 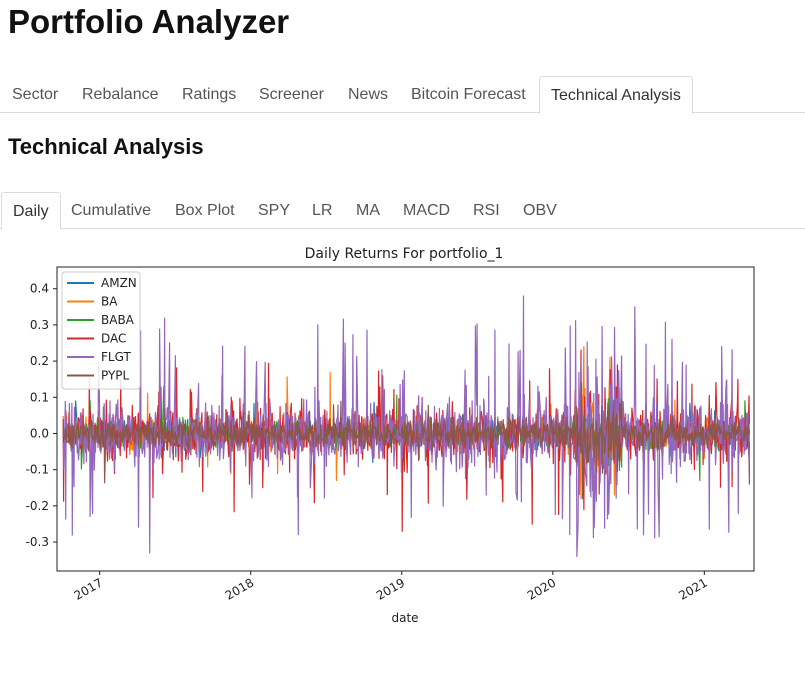 What do you see at coordinates (37, 470) in the screenshot?
I see `y-tick-label: -0.1` at bounding box center [37, 470].